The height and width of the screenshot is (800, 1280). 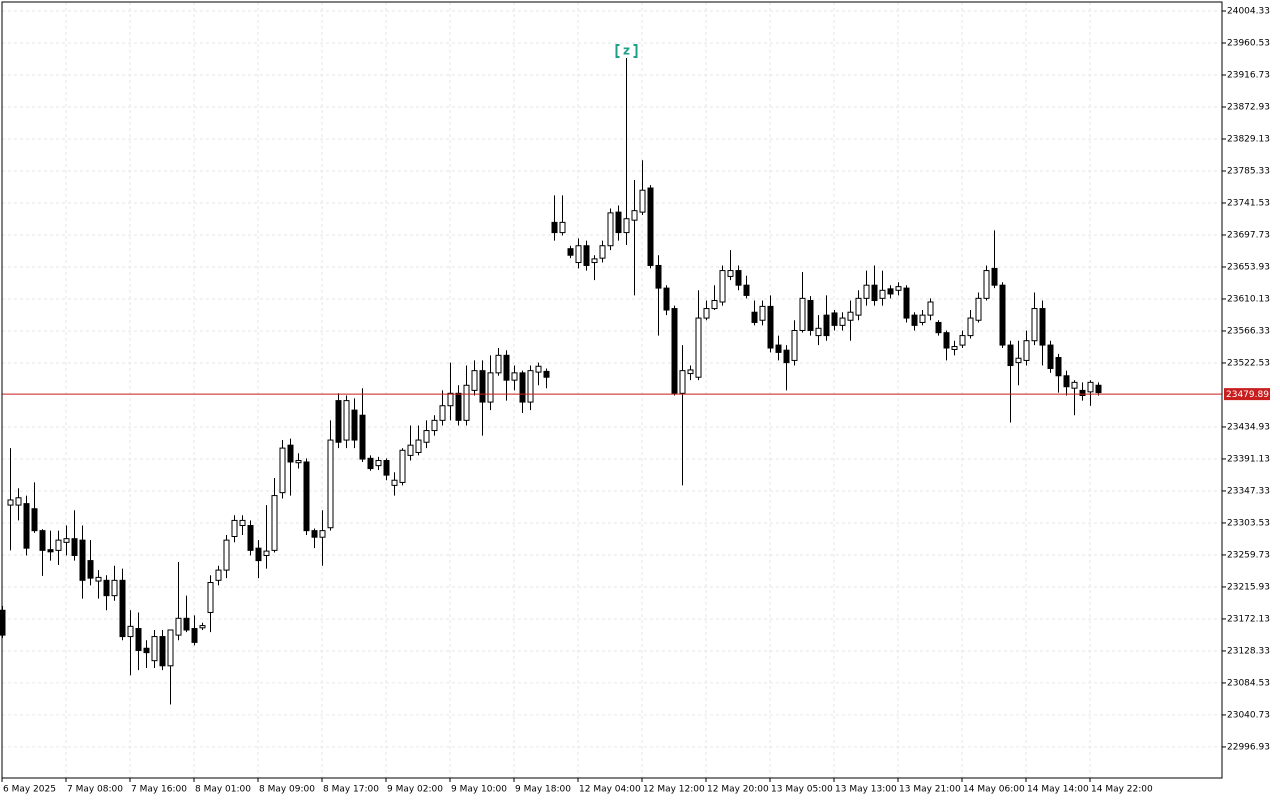 I want to click on y-tick-label: 23653.93, so click(x=1248, y=267).